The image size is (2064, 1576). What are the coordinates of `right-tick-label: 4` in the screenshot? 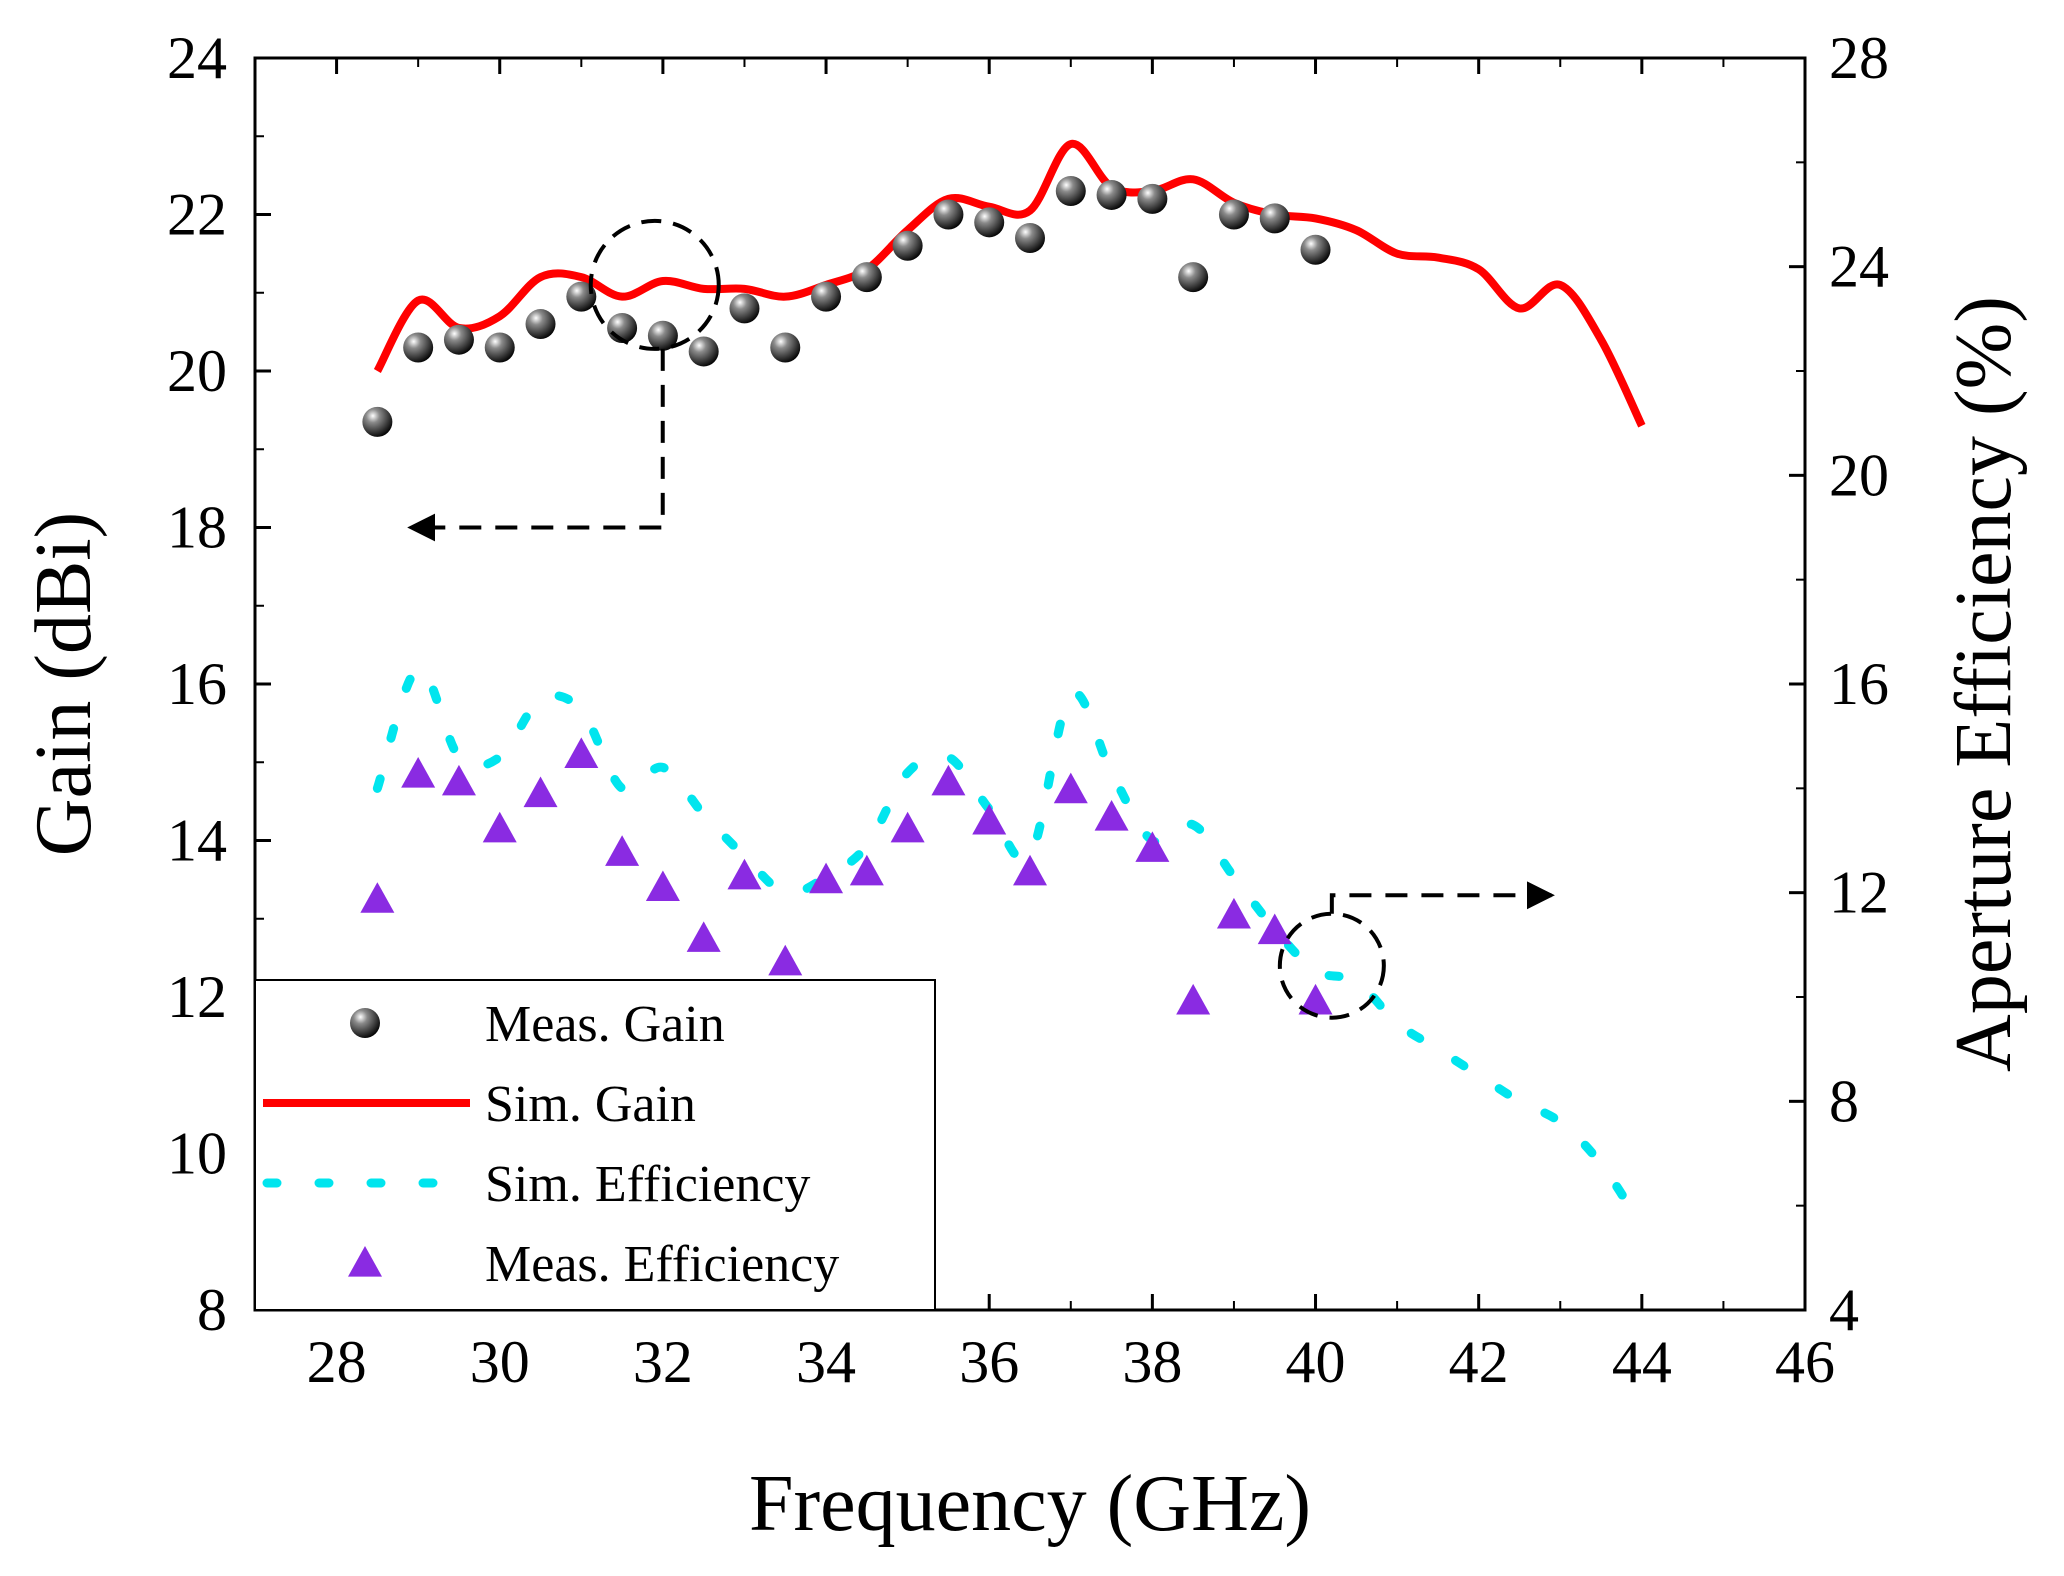 It's located at (1844, 1310).